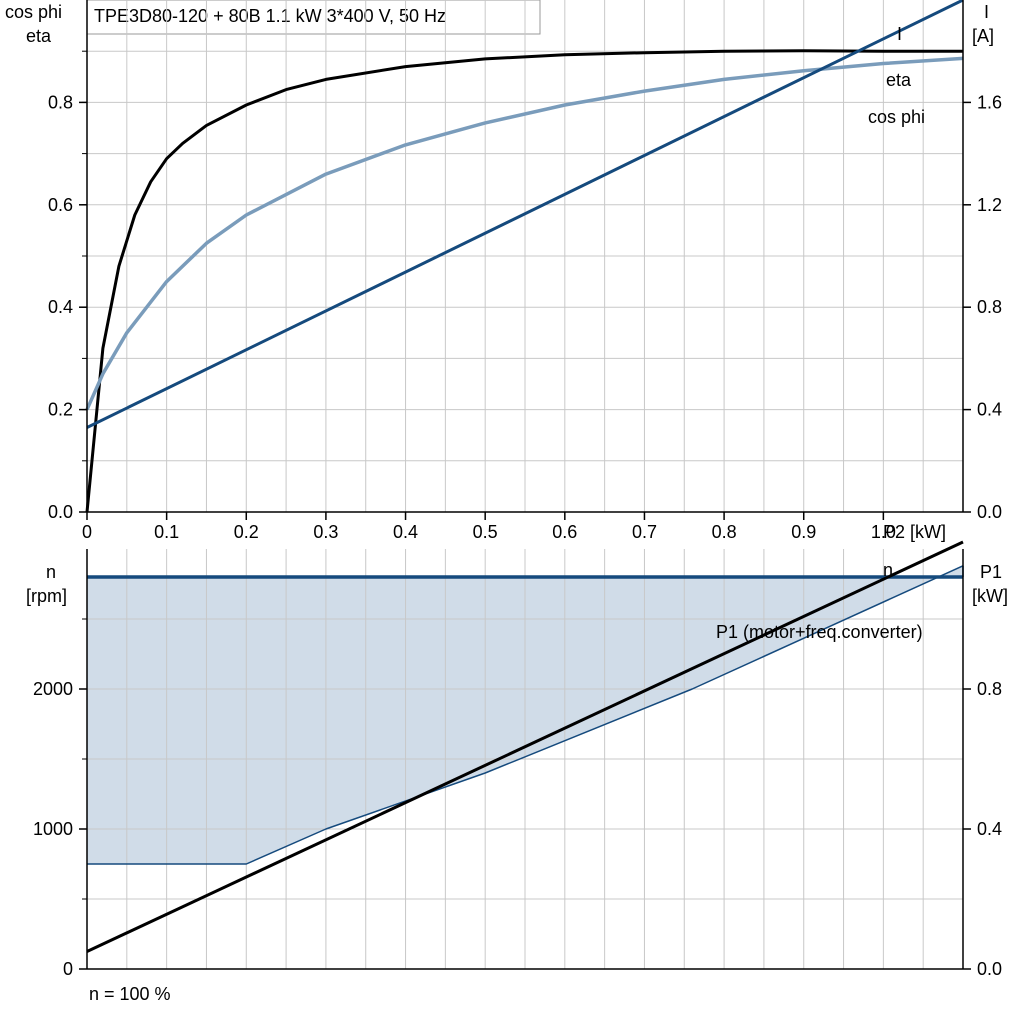 This screenshot has width=1024, height=1024. What do you see at coordinates (989, 307) in the screenshot?
I see `top-right-tick-label: 0.8` at bounding box center [989, 307].